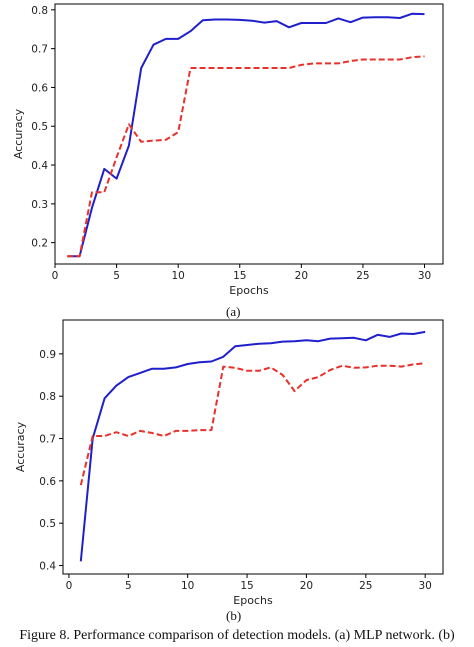 The image size is (474, 647). What do you see at coordinates (39, 205) in the screenshot?
I see `y-tick-label: 0.3` at bounding box center [39, 205].